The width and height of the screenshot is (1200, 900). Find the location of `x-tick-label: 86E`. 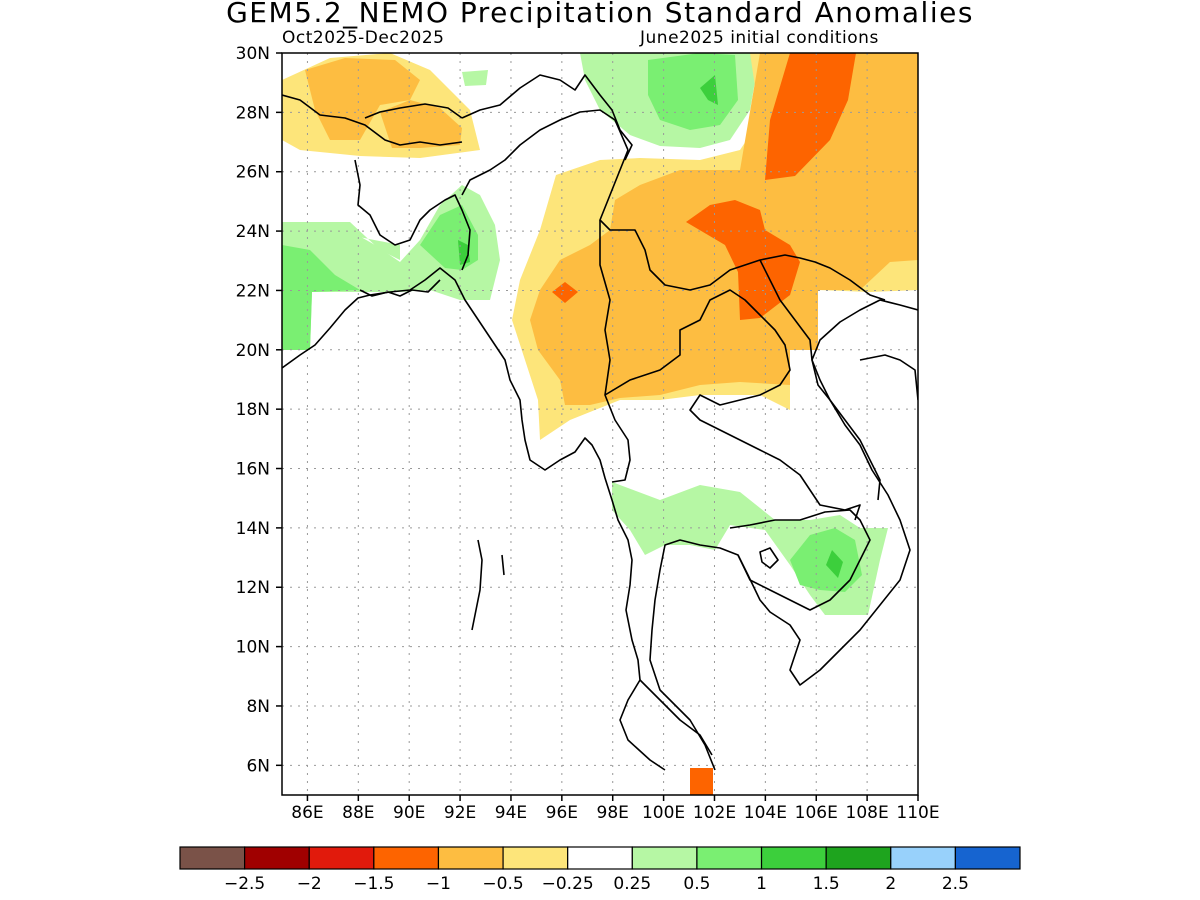

x-tick-label: 86E is located at coordinates (307, 813).